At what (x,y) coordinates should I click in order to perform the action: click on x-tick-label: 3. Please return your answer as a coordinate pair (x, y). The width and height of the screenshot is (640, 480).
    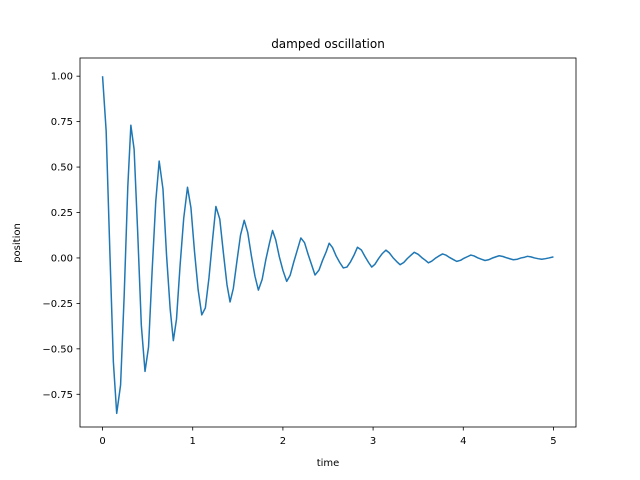
    Looking at the image, I should click on (373, 441).